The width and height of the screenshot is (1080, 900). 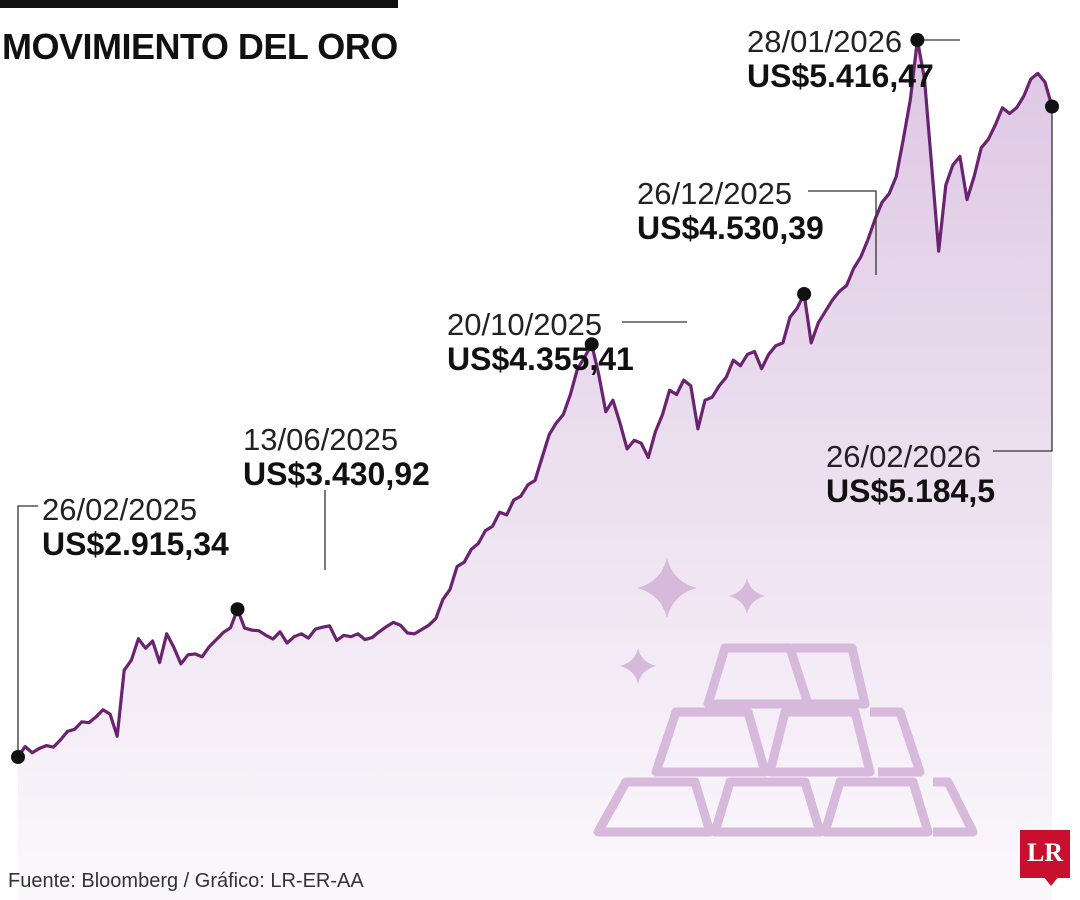 I want to click on annotation-dec: 26/12/2025 US$4.530,39, so click(x=730, y=211).